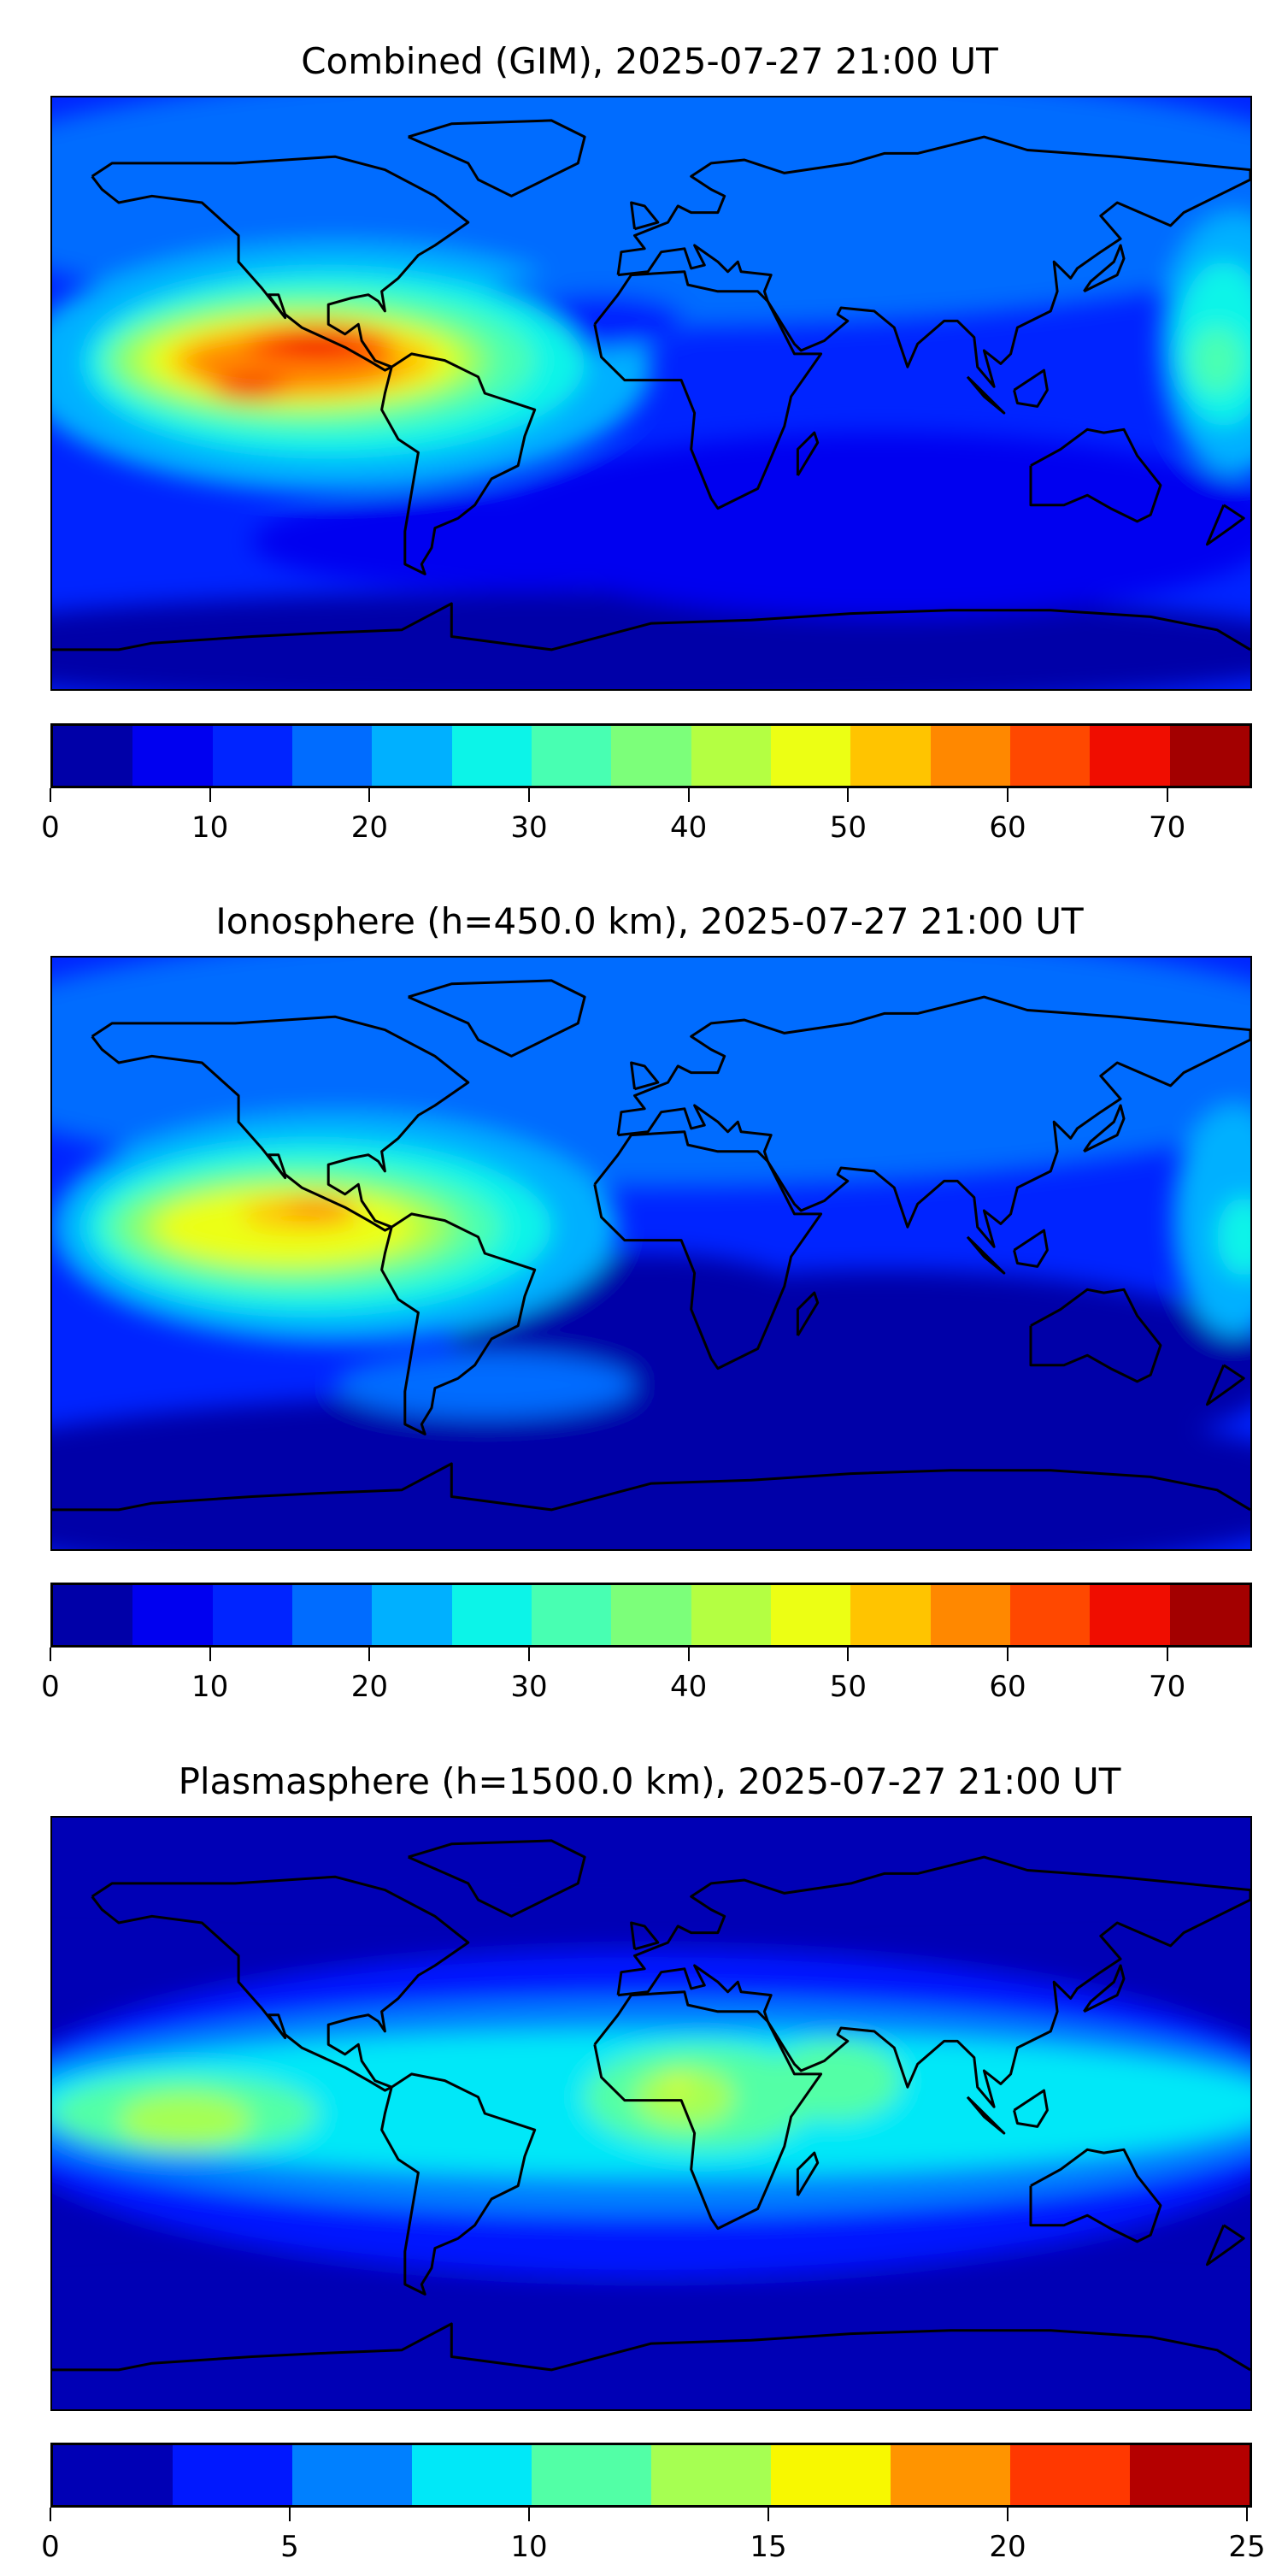  Describe the element at coordinates (644, 822) in the screenshot. I see `colorbar-ticks-combined: 0 10 20 30 40 50 60 70` at that location.